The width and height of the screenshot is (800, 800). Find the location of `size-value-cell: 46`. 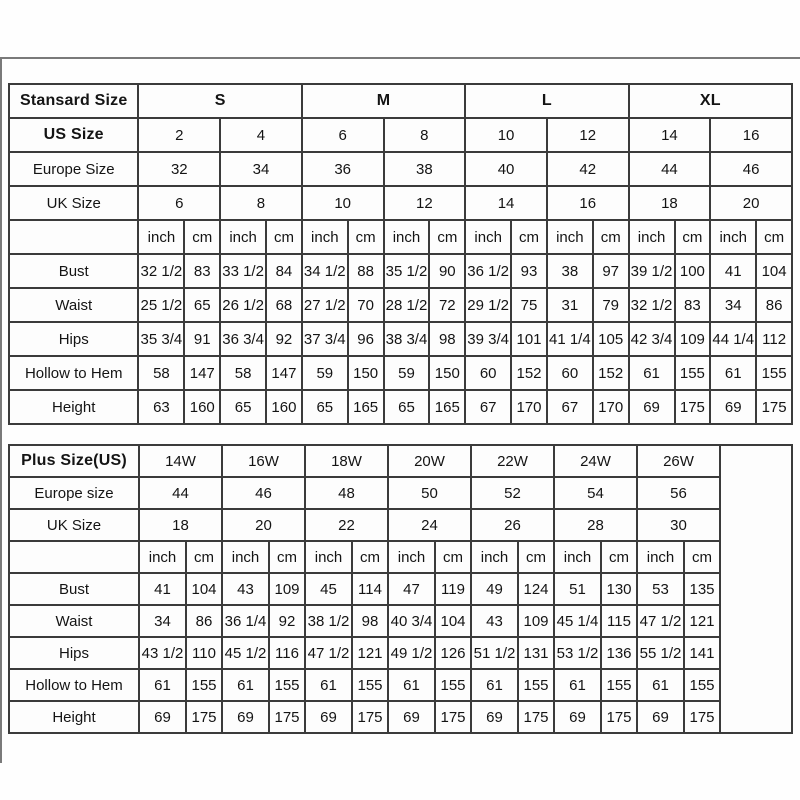

size-value-cell: 46 is located at coordinates (263, 493).